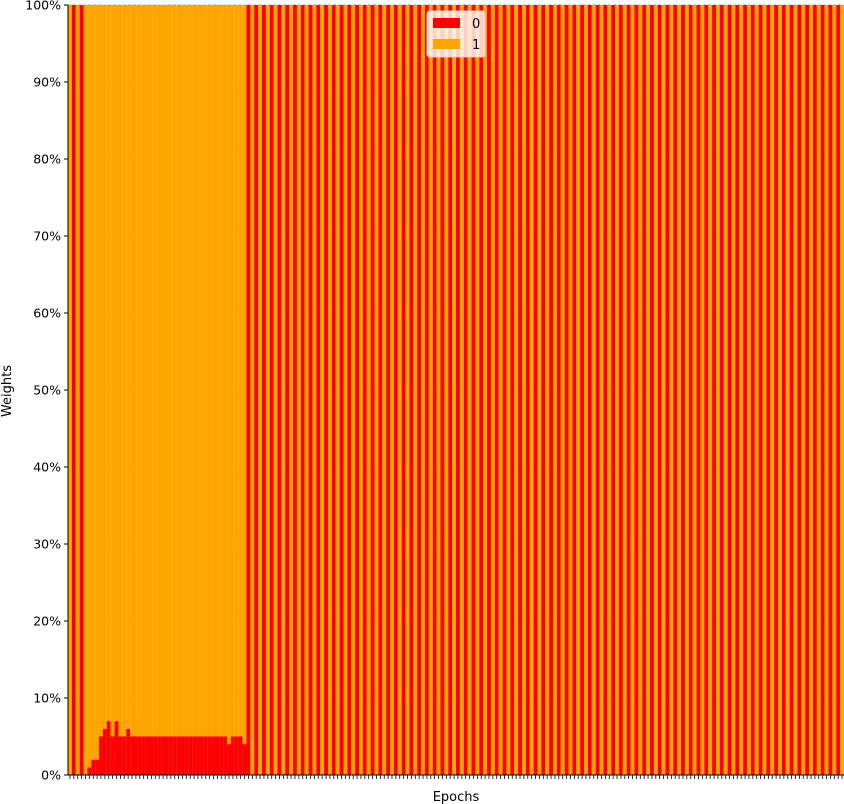 This screenshot has width=844, height=804. I want to click on y-tick-label-60: 60%, so click(47, 313).